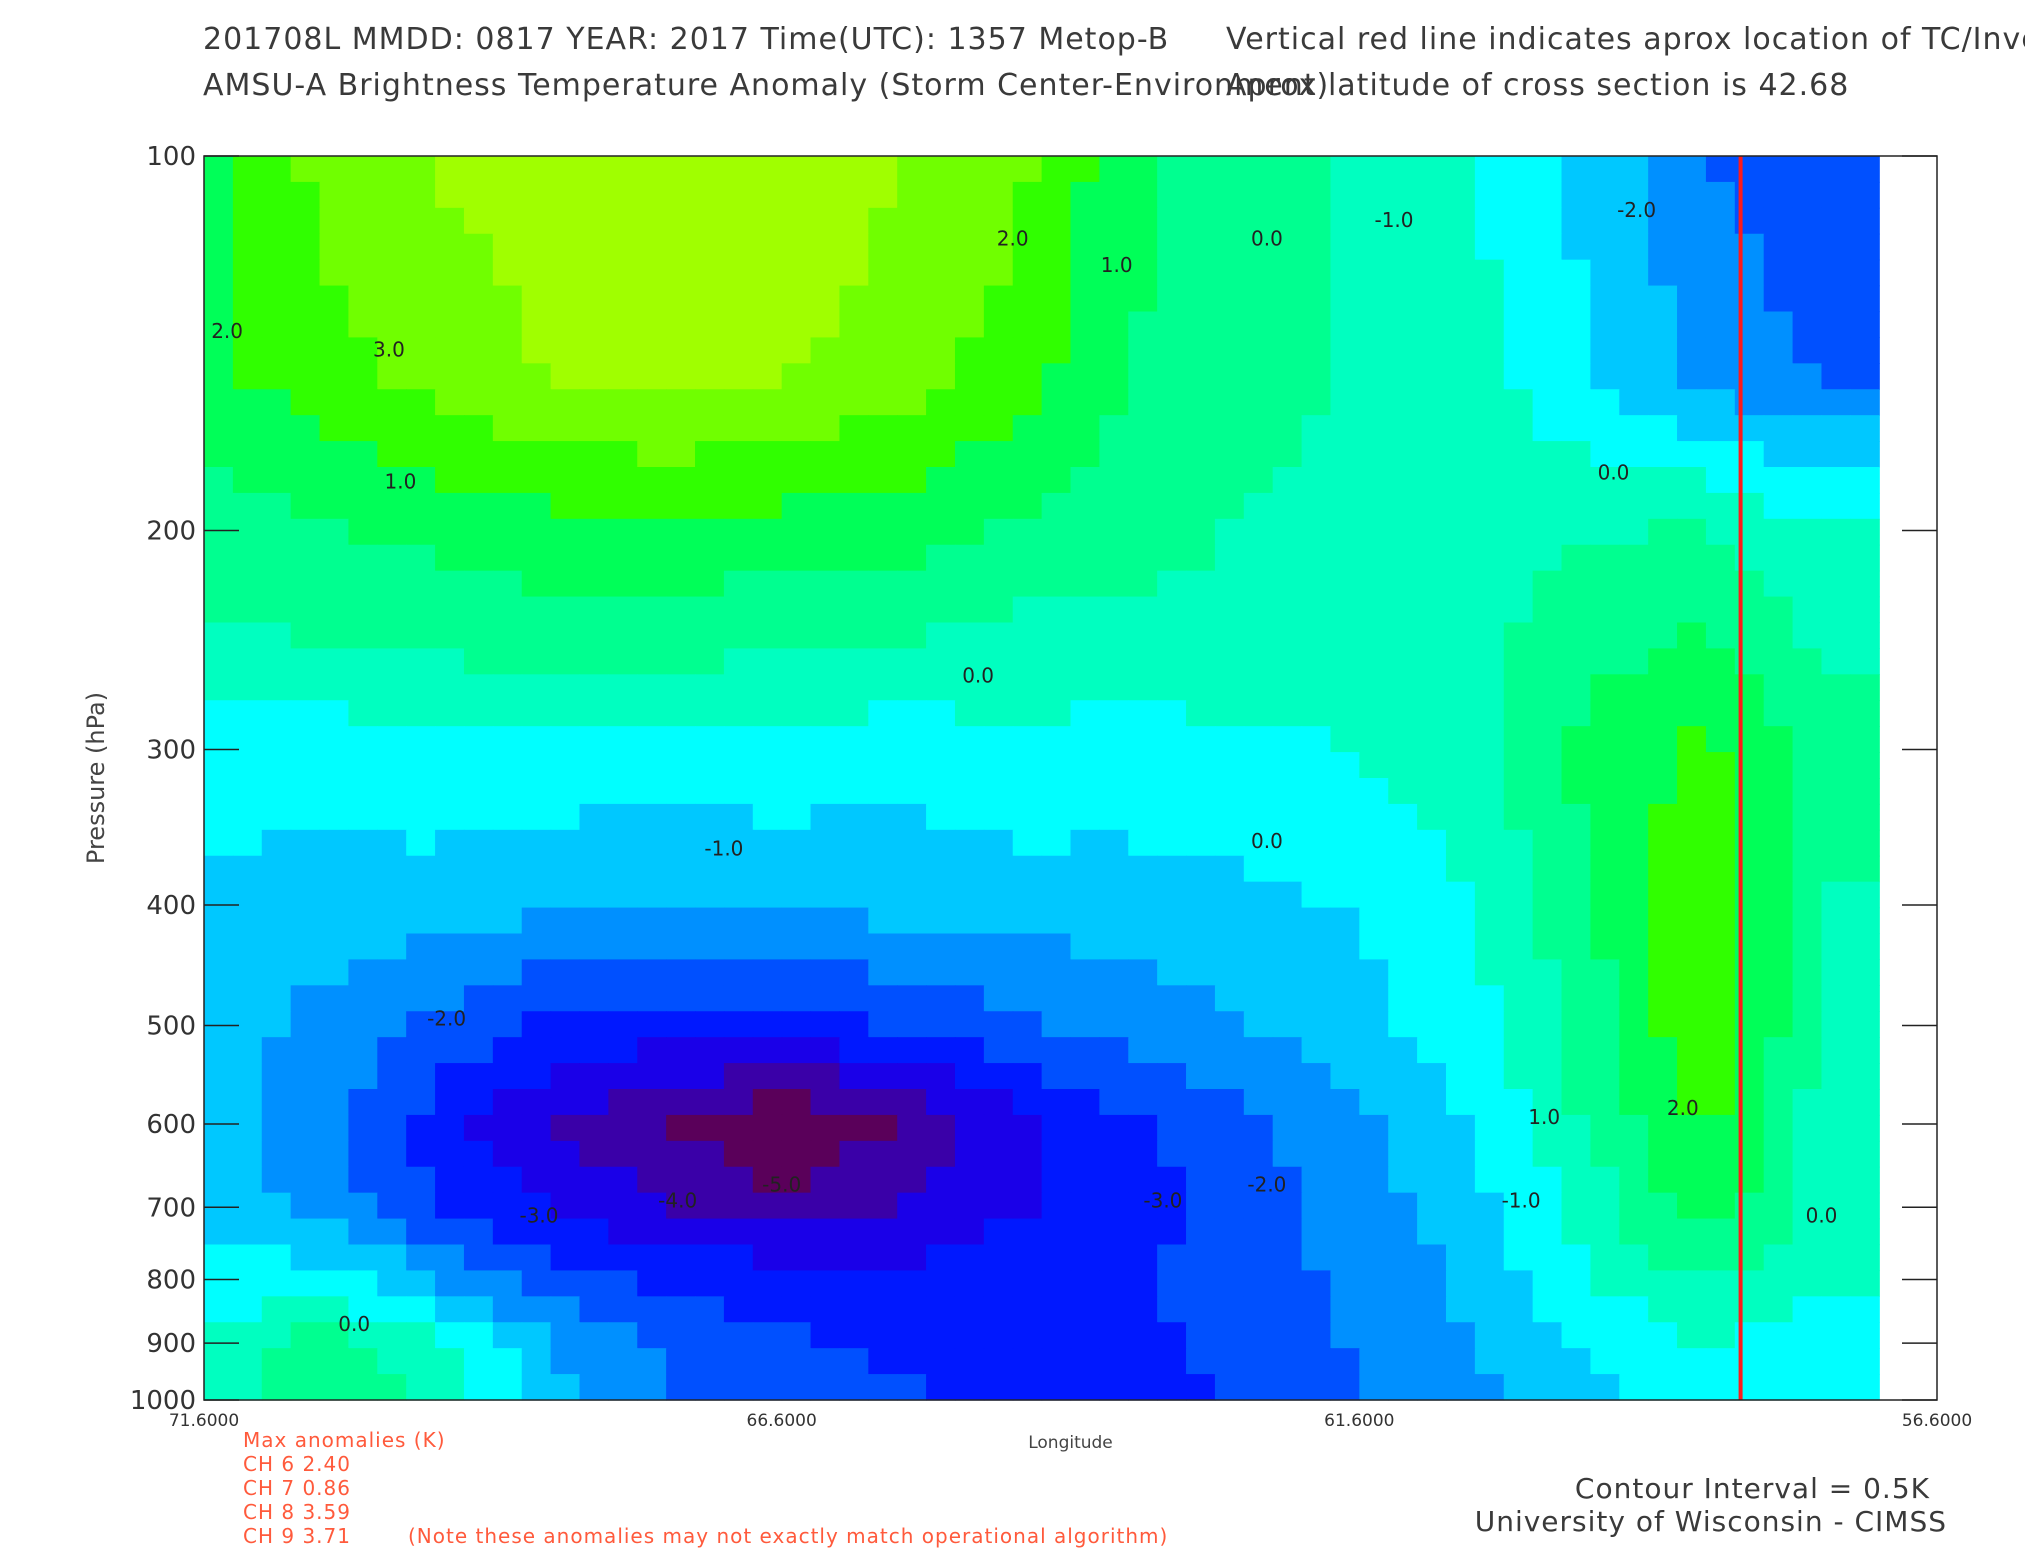  What do you see at coordinates (204, 1421) in the screenshot?
I see `x-tick-label: 71.6000` at bounding box center [204, 1421].